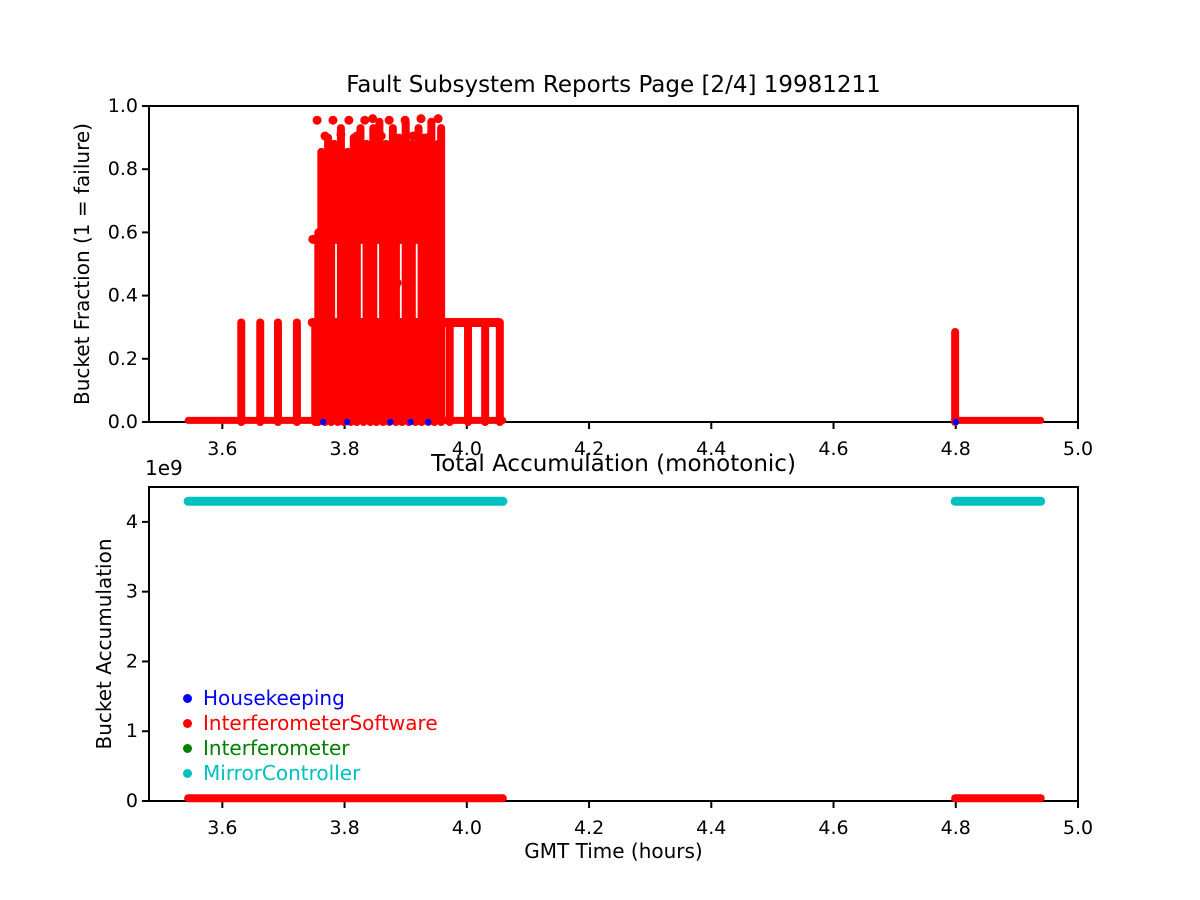 Image resolution: width=1200 pixels, height=900 pixels. What do you see at coordinates (282, 773) in the screenshot?
I see `legend-label-mirror-controller: MirrorController` at bounding box center [282, 773].